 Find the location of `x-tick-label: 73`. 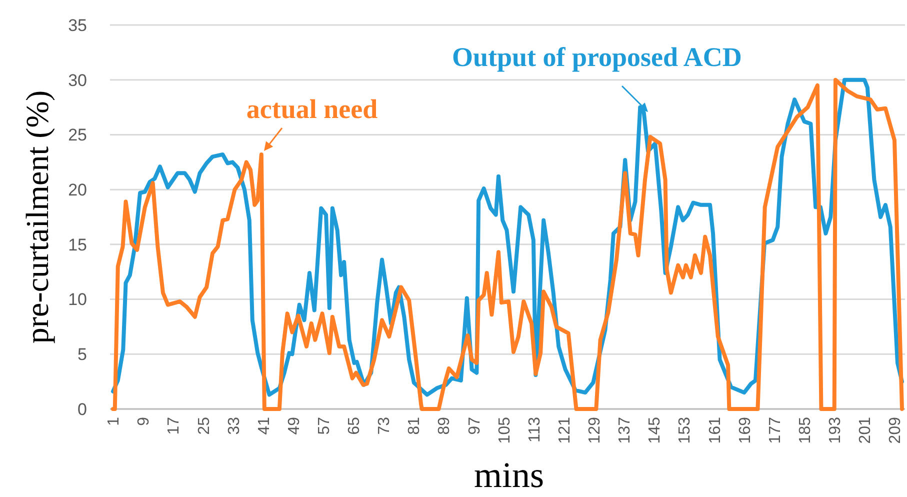

x-tick-label: 73 is located at coordinates (385, 425).